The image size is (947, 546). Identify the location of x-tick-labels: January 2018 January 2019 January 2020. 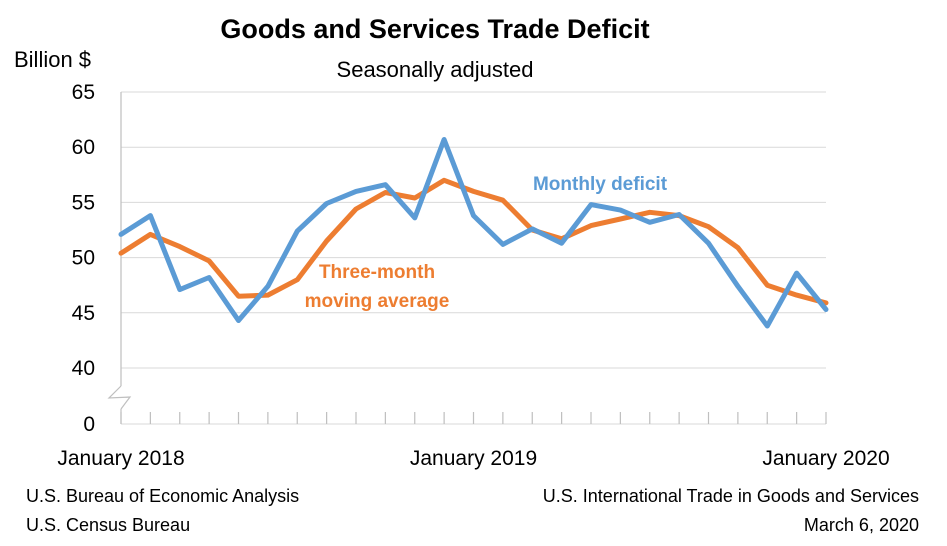
(473, 458).